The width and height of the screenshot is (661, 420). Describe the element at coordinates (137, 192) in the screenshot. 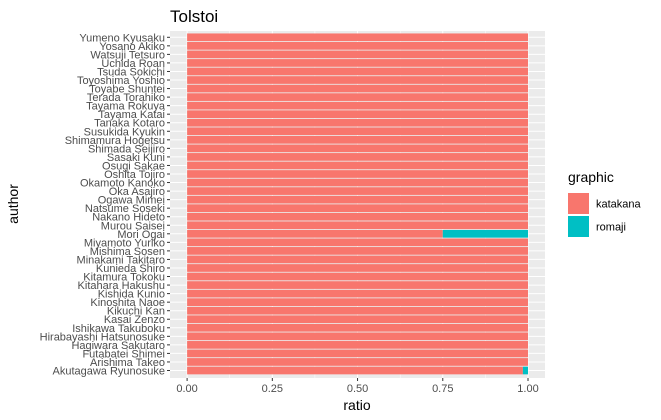

I see `y-tick-label: Oka Asajiro` at that location.